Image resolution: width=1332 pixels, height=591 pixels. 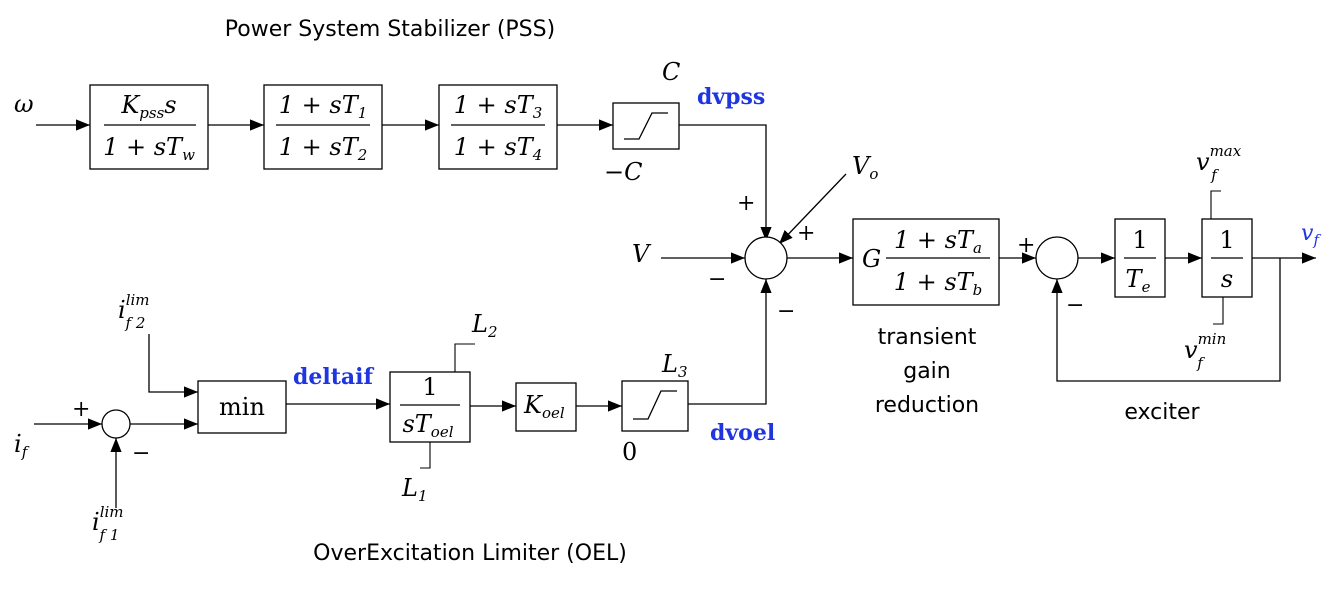 What do you see at coordinates (429, 387) in the screenshot?
I see `oel-integrator-numerator: 1` at bounding box center [429, 387].